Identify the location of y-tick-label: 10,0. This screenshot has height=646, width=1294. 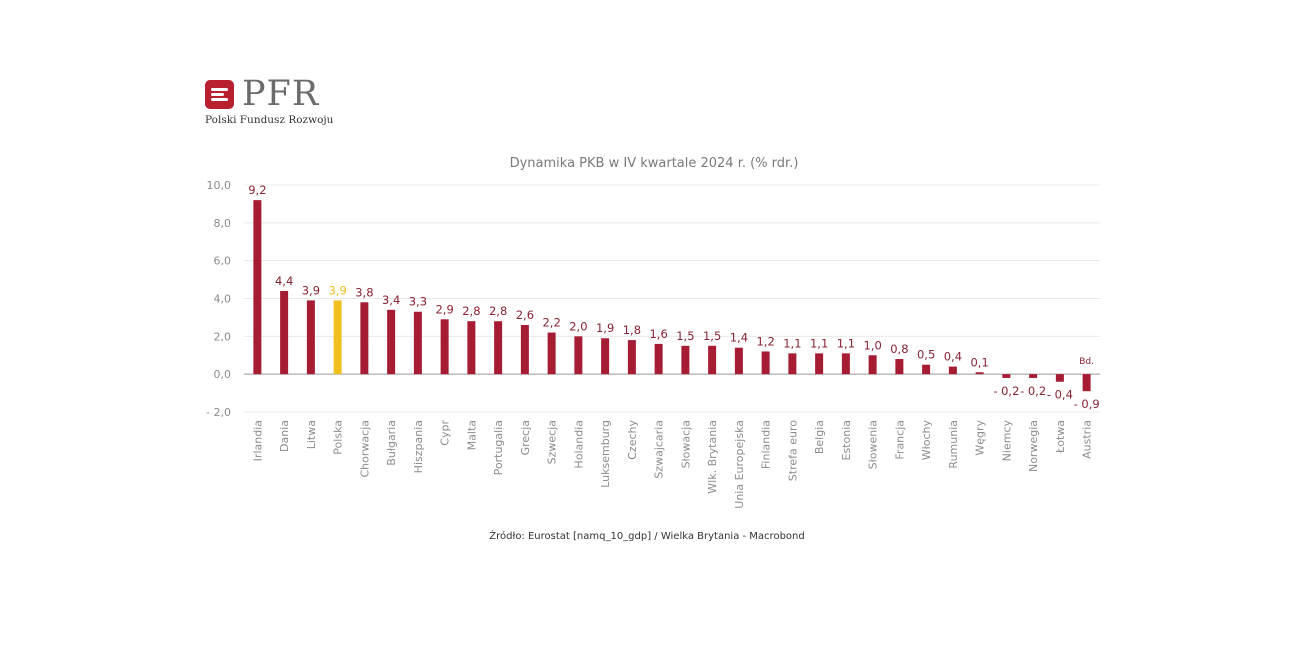
(219, 185).